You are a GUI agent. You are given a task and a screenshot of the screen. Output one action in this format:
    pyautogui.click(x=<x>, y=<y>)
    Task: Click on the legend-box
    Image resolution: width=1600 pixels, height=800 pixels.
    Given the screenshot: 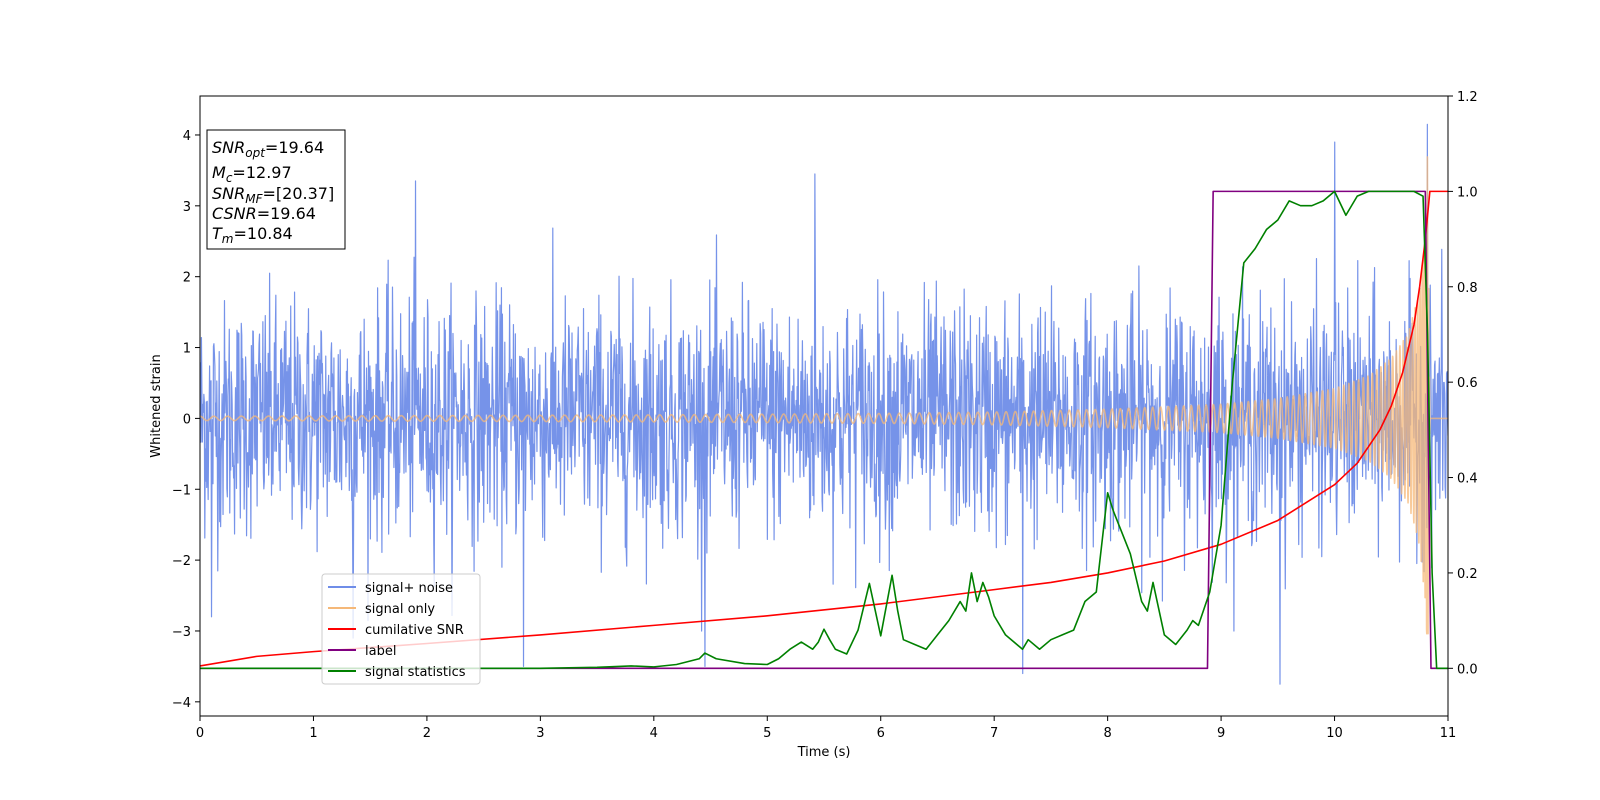 What is the action you would take?
    pyautogui.click(x=401, y=629)
    